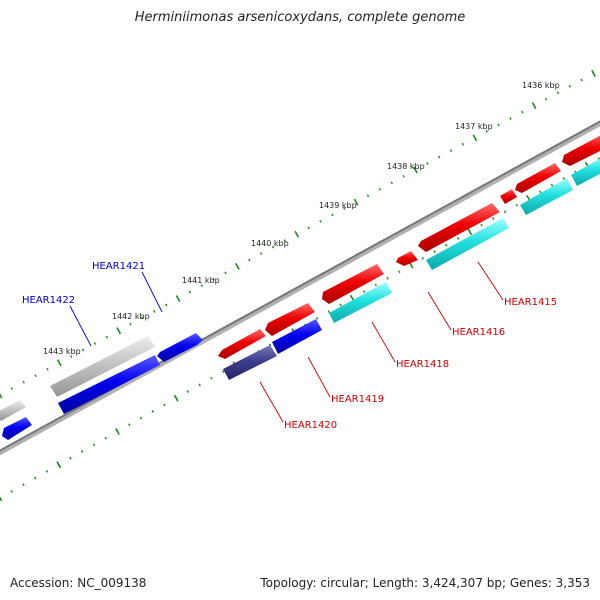 The width and height of the screenshot is (600, 600). What do you see at coordinates (530, 302) in the screenshot?
I see `gene-label-hear1415: HEAR1415` at bounding box center [530, 302].